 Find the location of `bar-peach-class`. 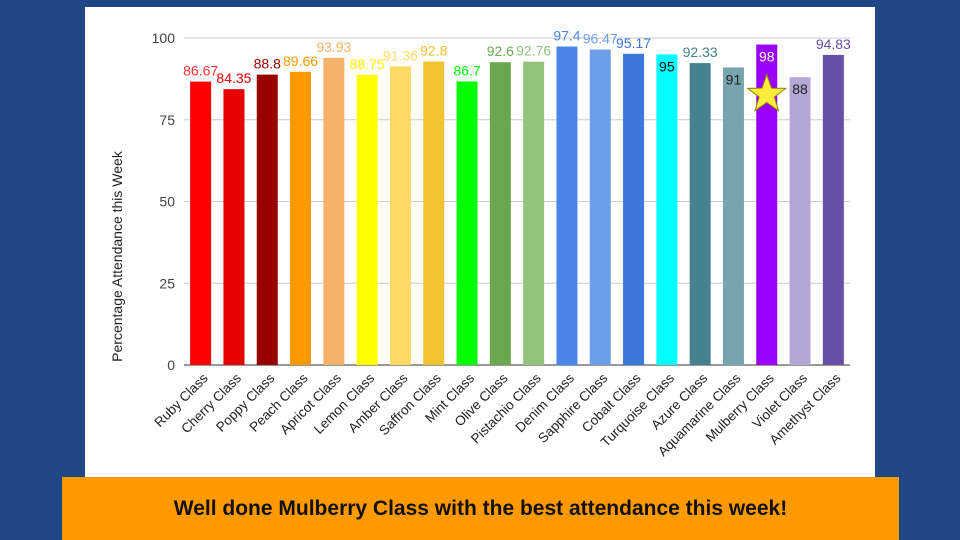

bar-peach-class is located at coordinates (301, 218).